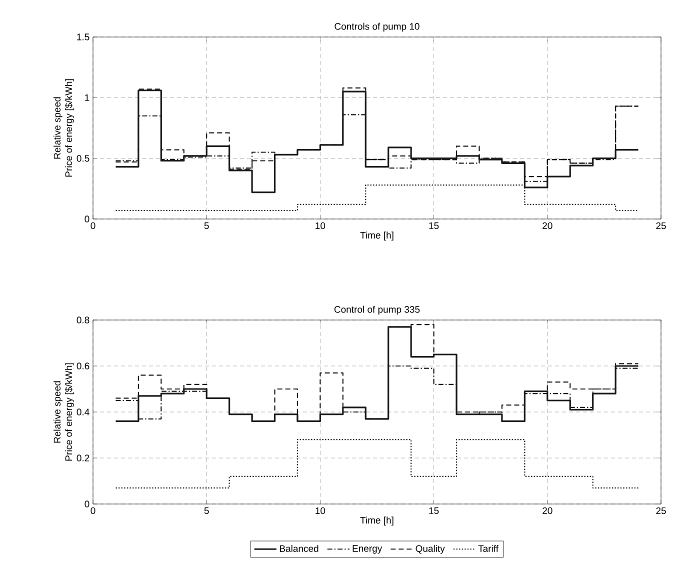 The width and height of the screenshot is (683, 583). What do you see at coordinates (83, 158) in the screenshot?
I see `y-tick-label: 0.5` at bounding box center [83, 158].